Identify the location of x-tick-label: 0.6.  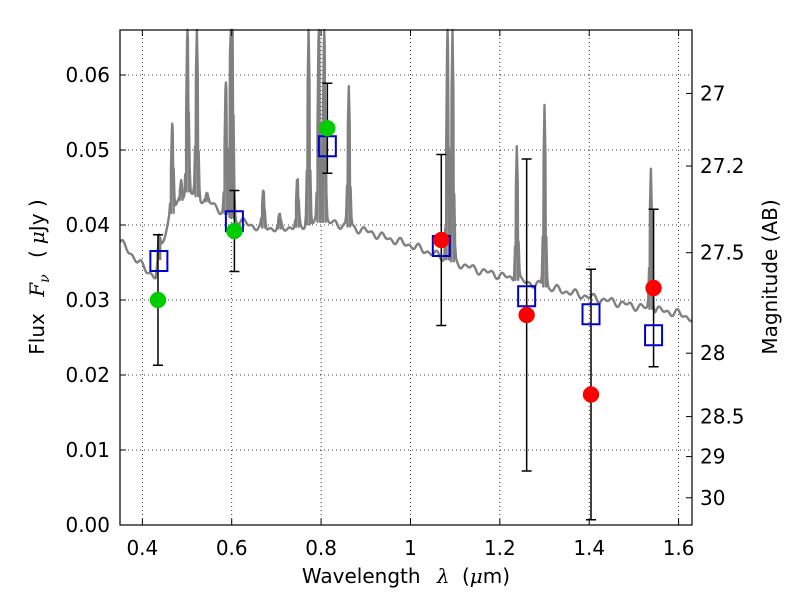
(232, 548).